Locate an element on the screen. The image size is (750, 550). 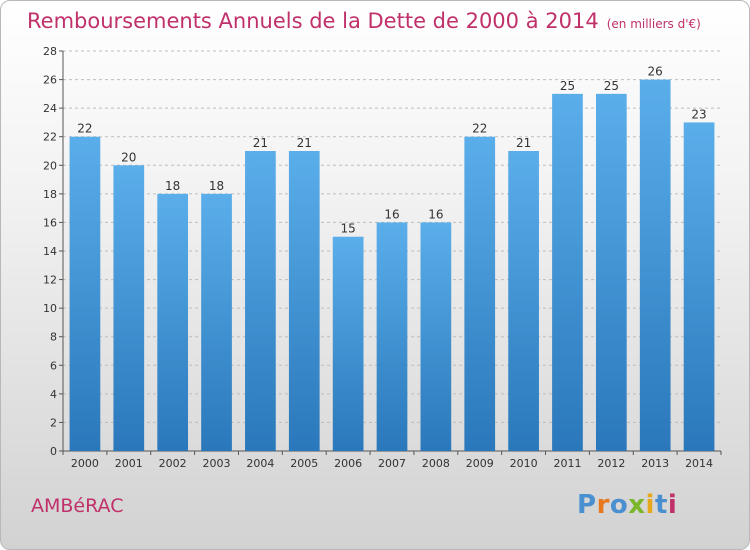
y-tick-label: 26 is located at coordinates (50, 80).